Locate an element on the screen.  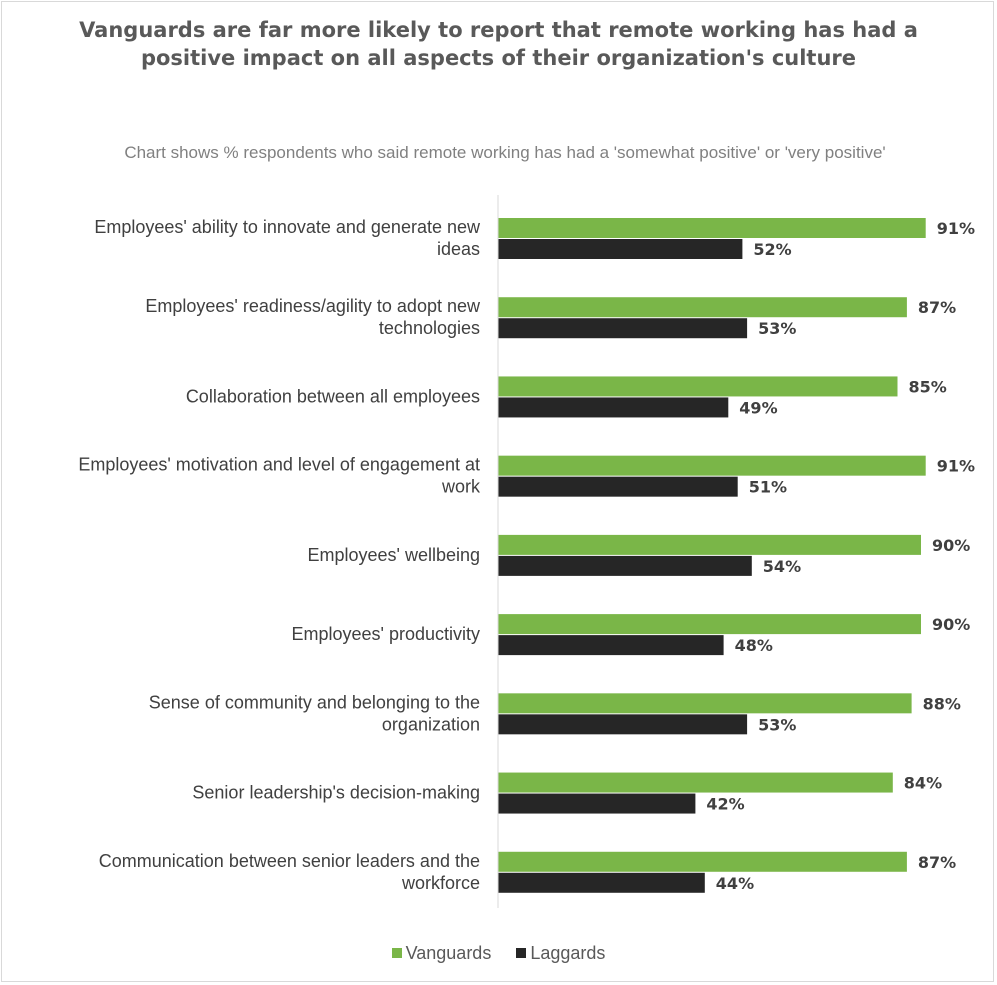
legend-swatch-laggards is located at coordinates (521, 953).